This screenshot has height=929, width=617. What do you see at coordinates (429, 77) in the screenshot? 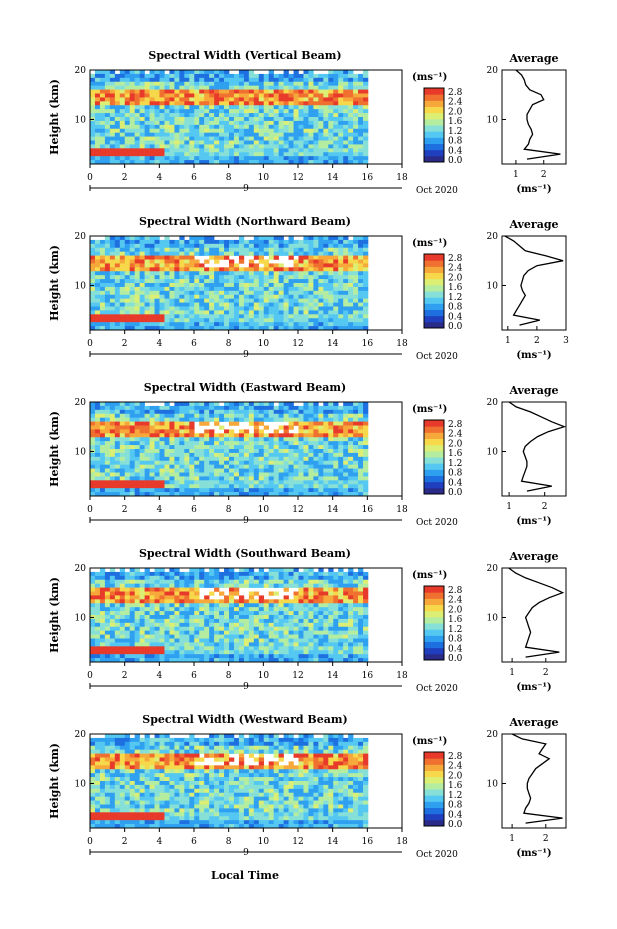
I see `colorbar-unit: (ms⁻¹)` at bounding box center [429, 77].